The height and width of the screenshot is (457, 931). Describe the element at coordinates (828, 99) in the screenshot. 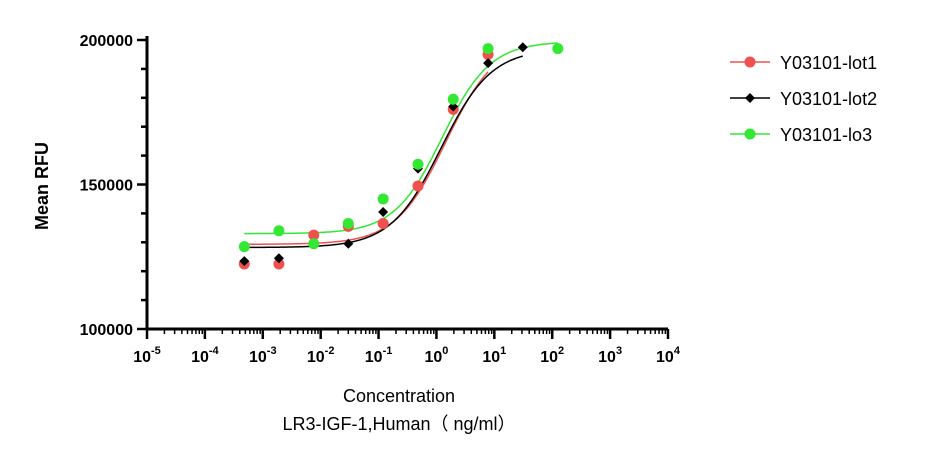

I see `legend-label: Y03101-lot2` at that location.